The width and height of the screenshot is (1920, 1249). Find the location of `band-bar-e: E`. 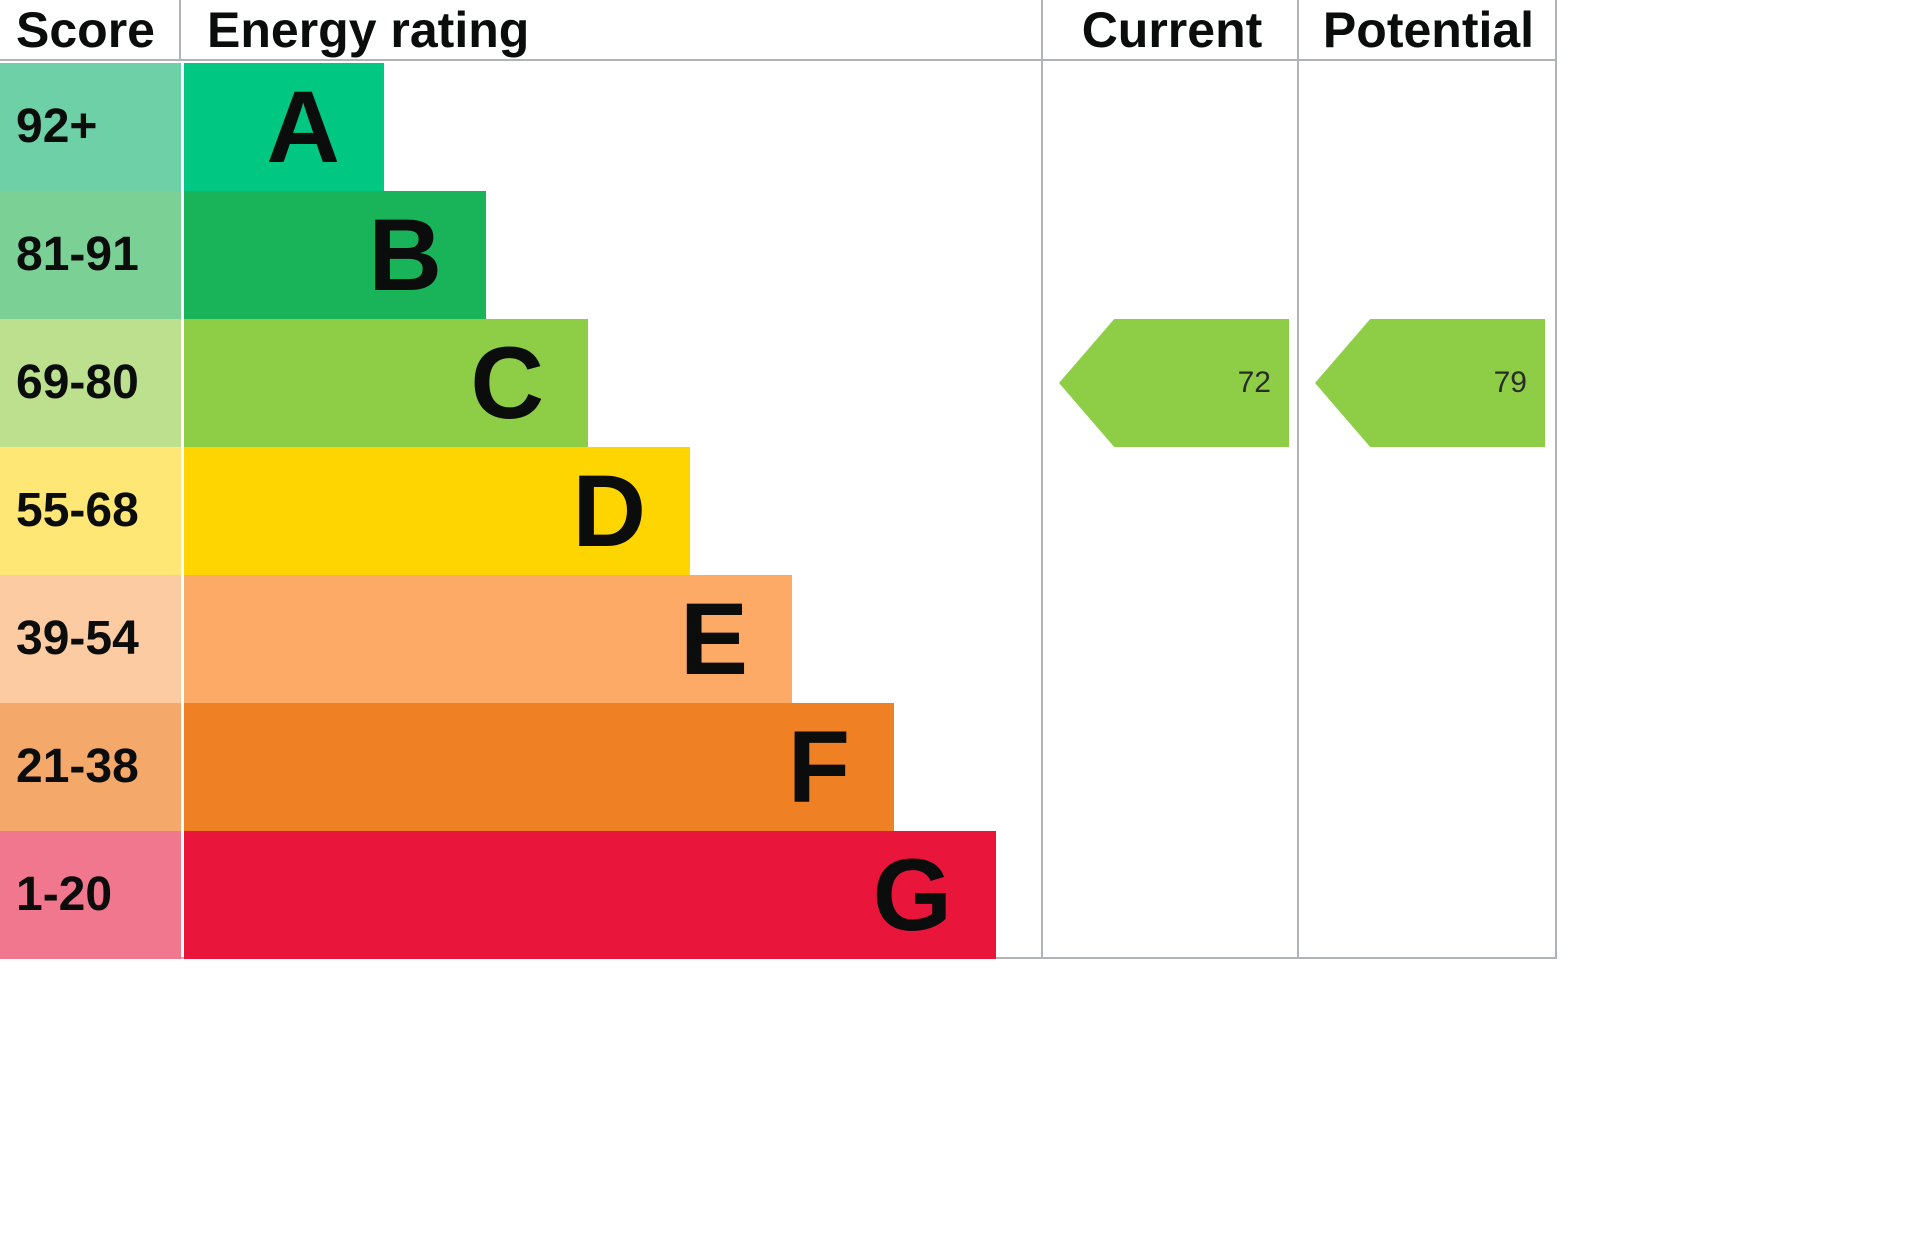

band-bar-e: E is located at coordinates (488, 639).